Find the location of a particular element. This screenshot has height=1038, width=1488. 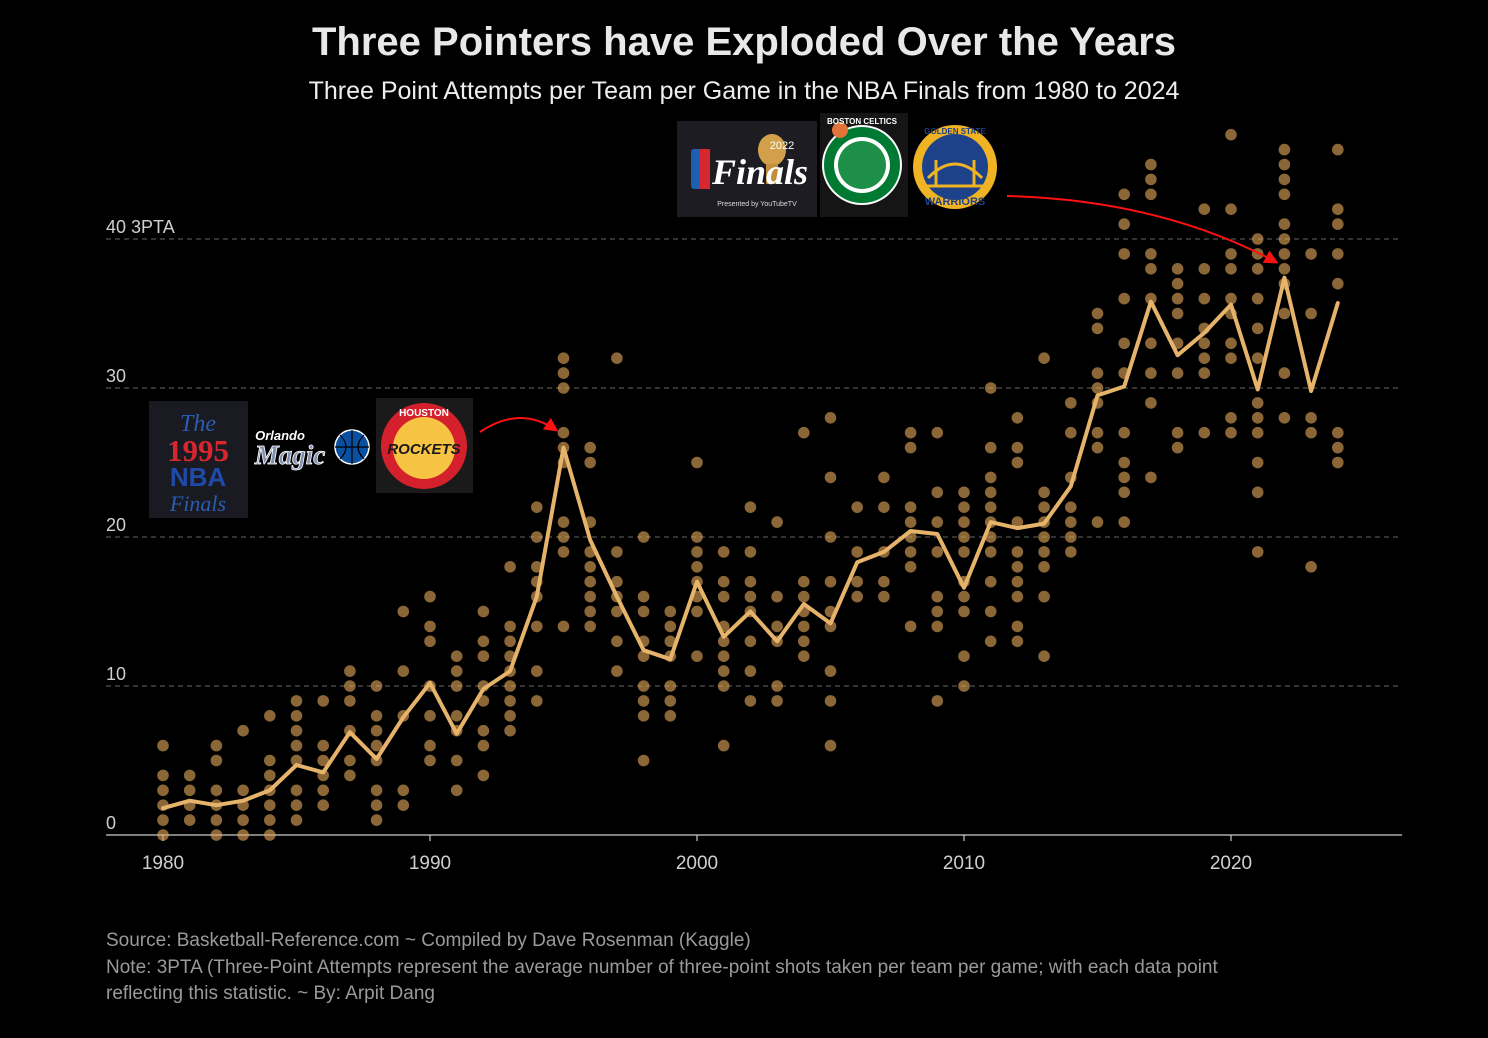

annotation-arrows is located at coordinates (879, 314).